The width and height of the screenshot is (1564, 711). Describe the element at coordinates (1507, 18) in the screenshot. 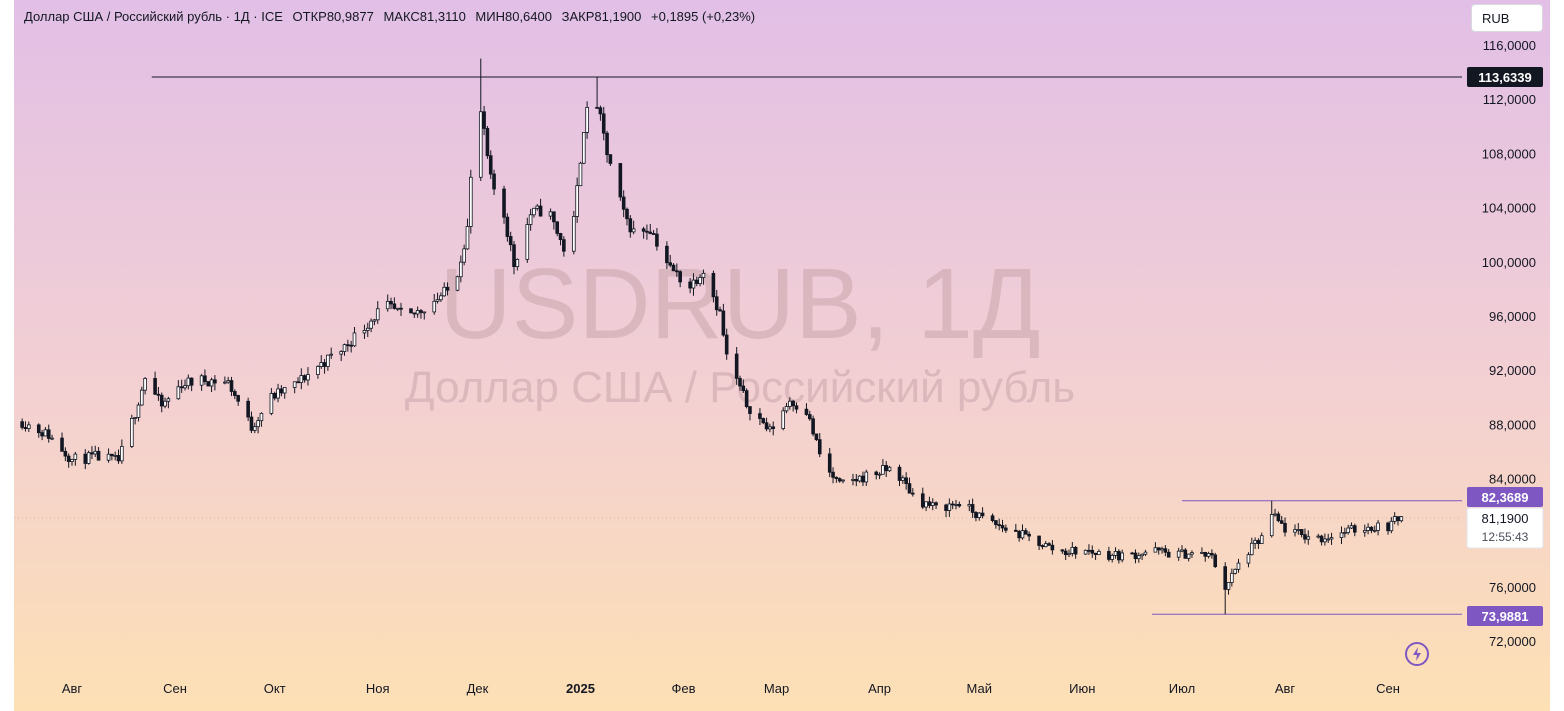

I see `currency-button: RUB` at that location.